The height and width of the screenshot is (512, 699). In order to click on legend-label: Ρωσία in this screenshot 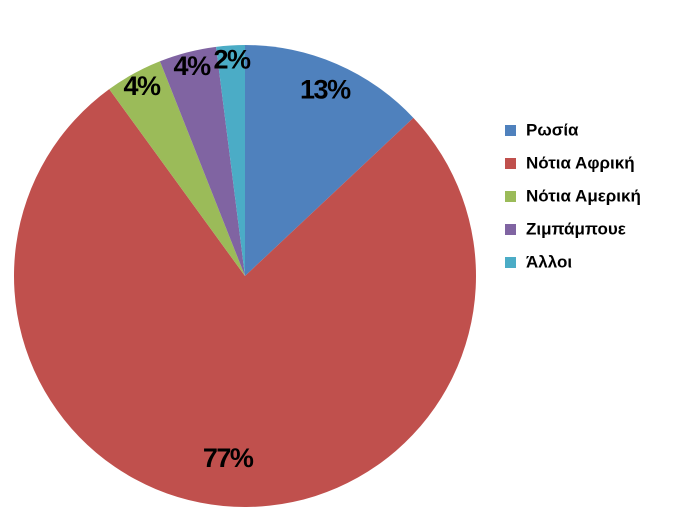, I will do `click(552, 129)`.